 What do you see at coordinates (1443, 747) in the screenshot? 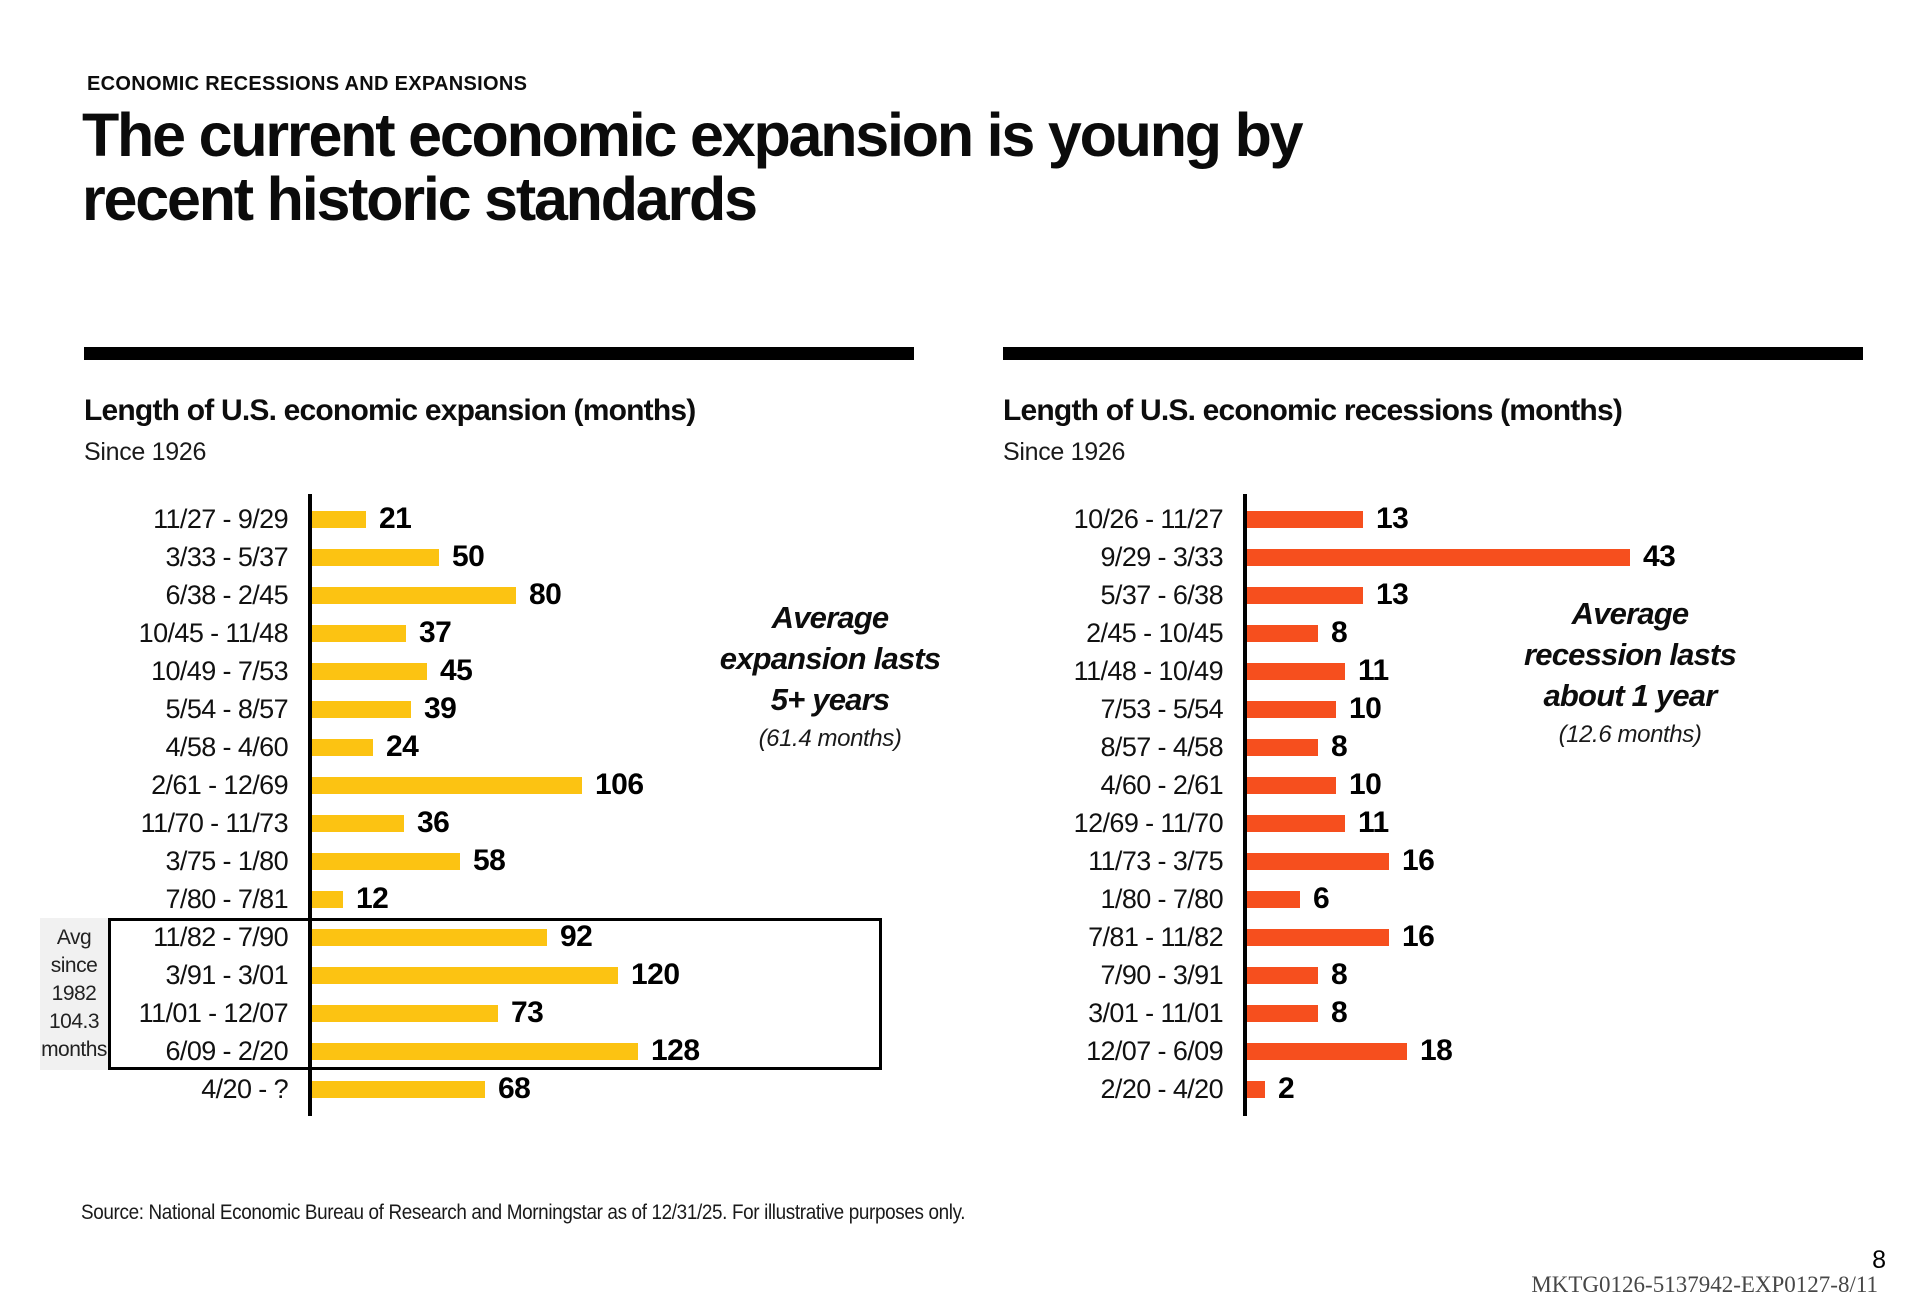
I see `chart-row: 8/57 - 4/58 8` at bounding box center [1443, 747].